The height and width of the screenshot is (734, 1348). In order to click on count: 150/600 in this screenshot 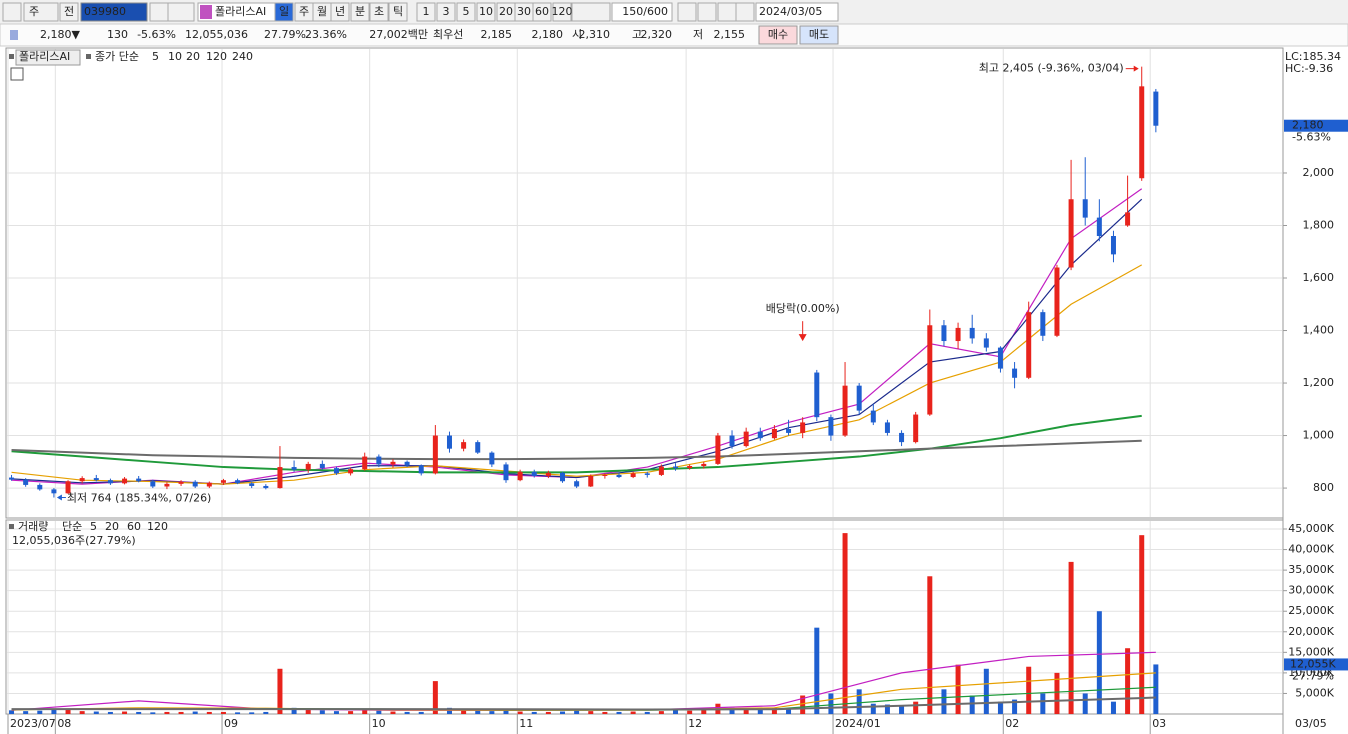, I will do `click(645, 11)`.